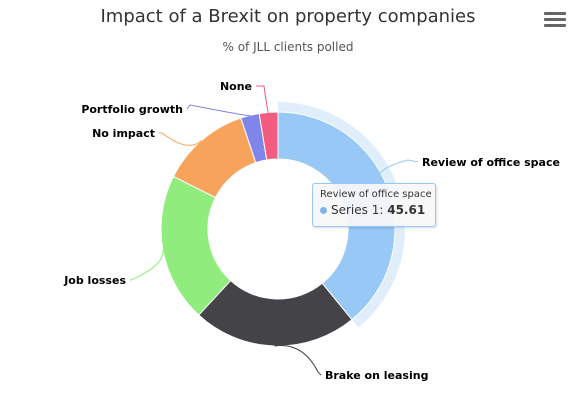 This screenshot has width=576, height=400. I want to click on hamburger-menu-icon, so click(555, 22).